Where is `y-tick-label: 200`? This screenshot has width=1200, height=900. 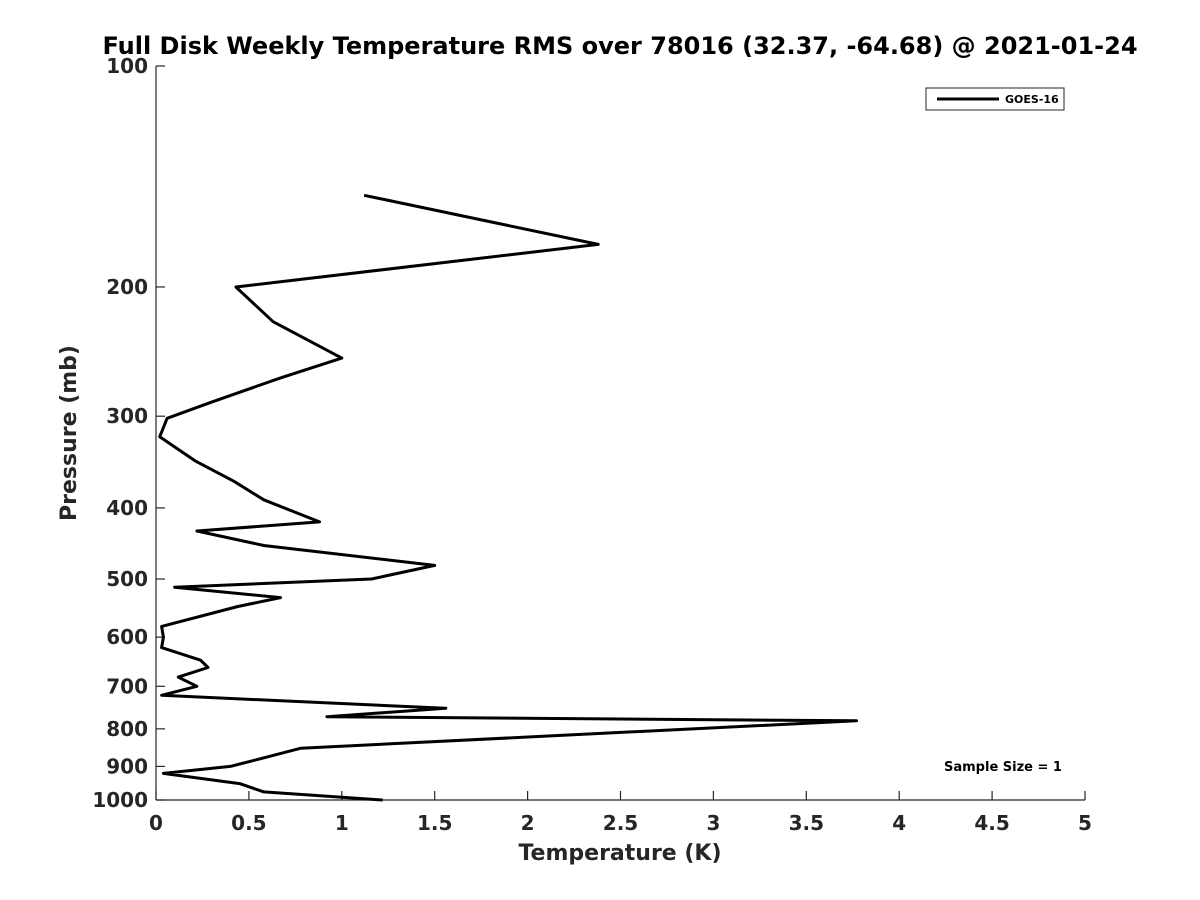 y-tick-label: 200 is located at coordinates (127, 287).